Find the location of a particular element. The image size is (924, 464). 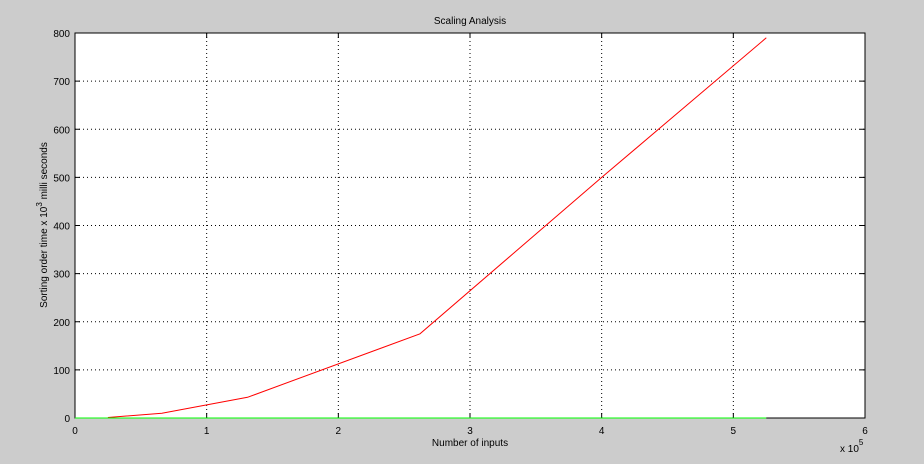

x-tick-label: 4 is located at coordinates (602, 431).